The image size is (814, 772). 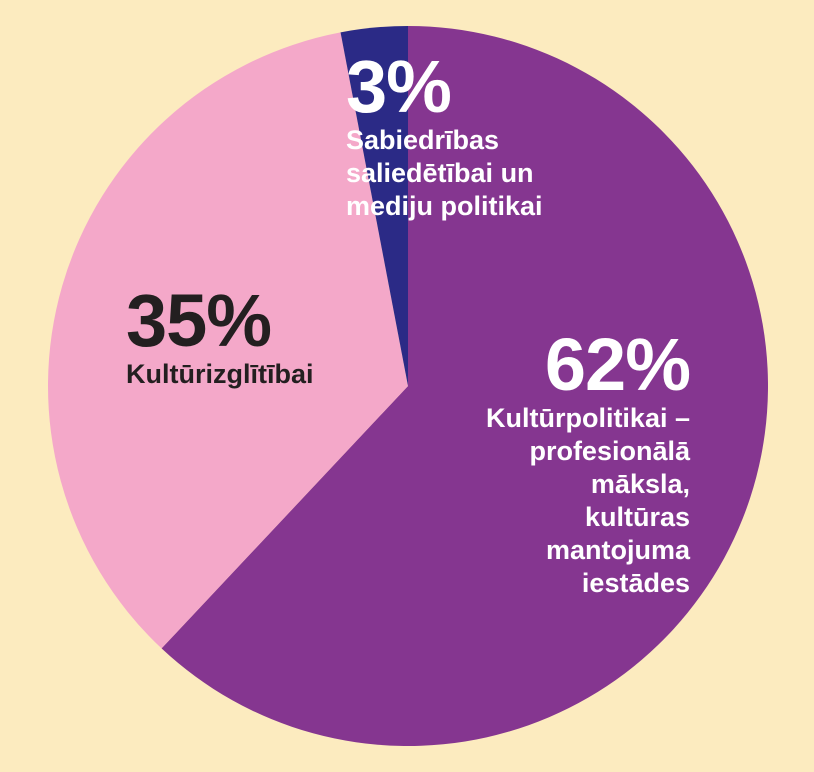 I want to click on slice-caption-line: Sabiedrības, so click(x=423, y=140).